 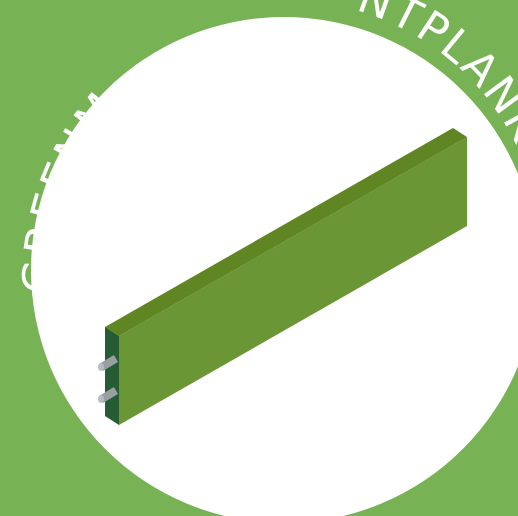 What do you see at coordinates (101, 399) in the screenshot?
I see `pin-lower-tip` at bounding box center [101, 399].